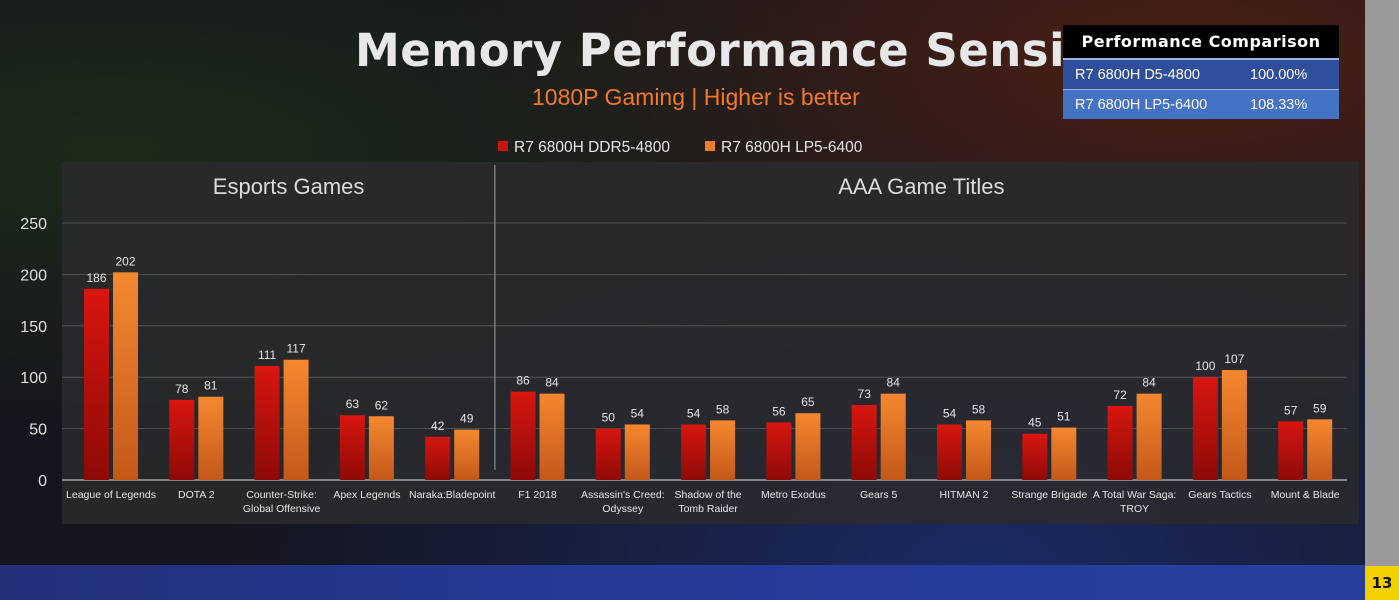 The image size is (1399, 600). I want to click on data-label: 63, so click(353, 404).